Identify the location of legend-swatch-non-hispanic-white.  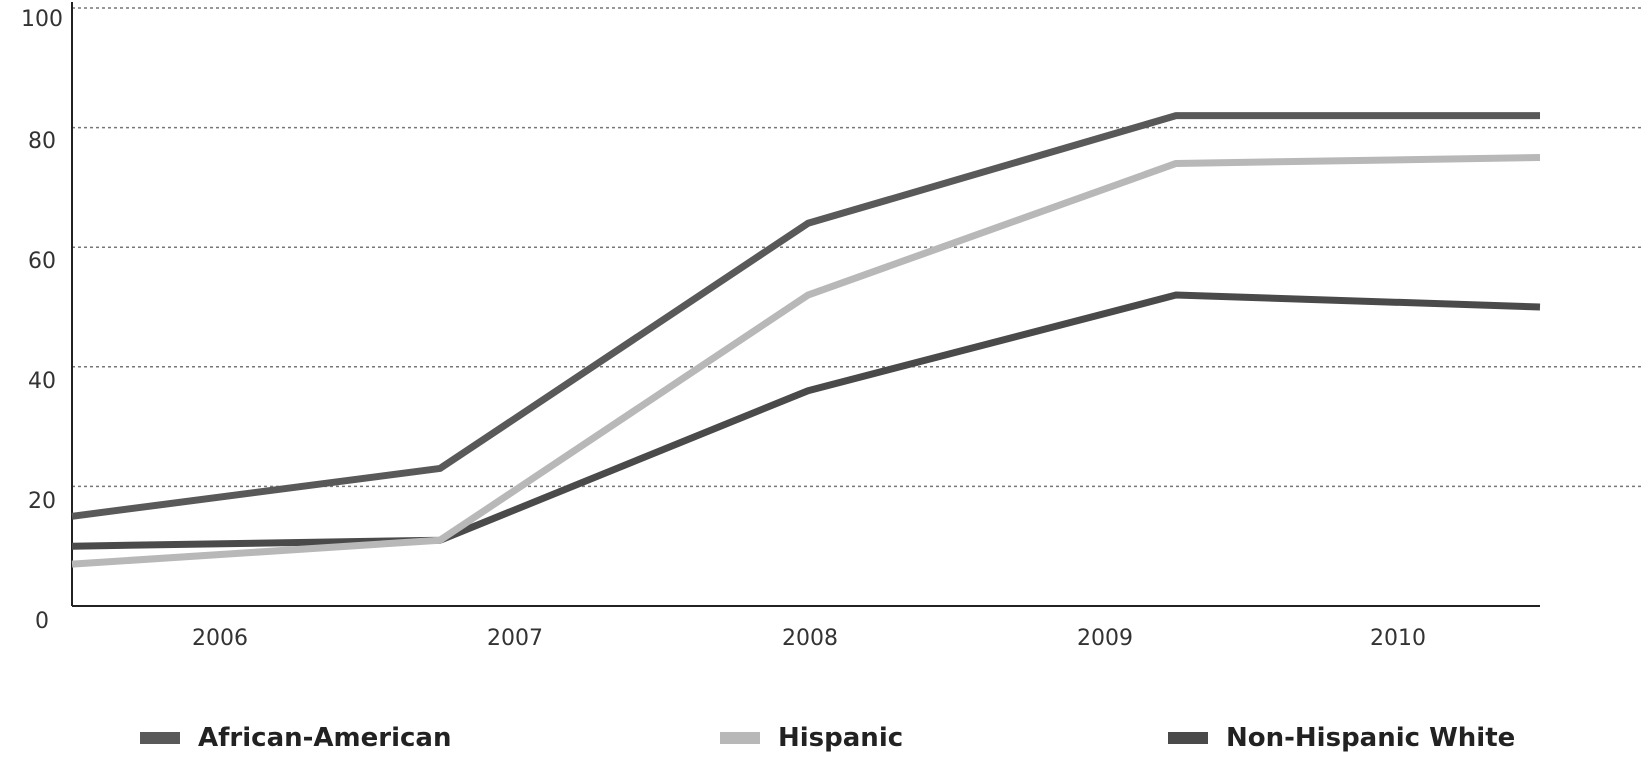
(1188, 738).